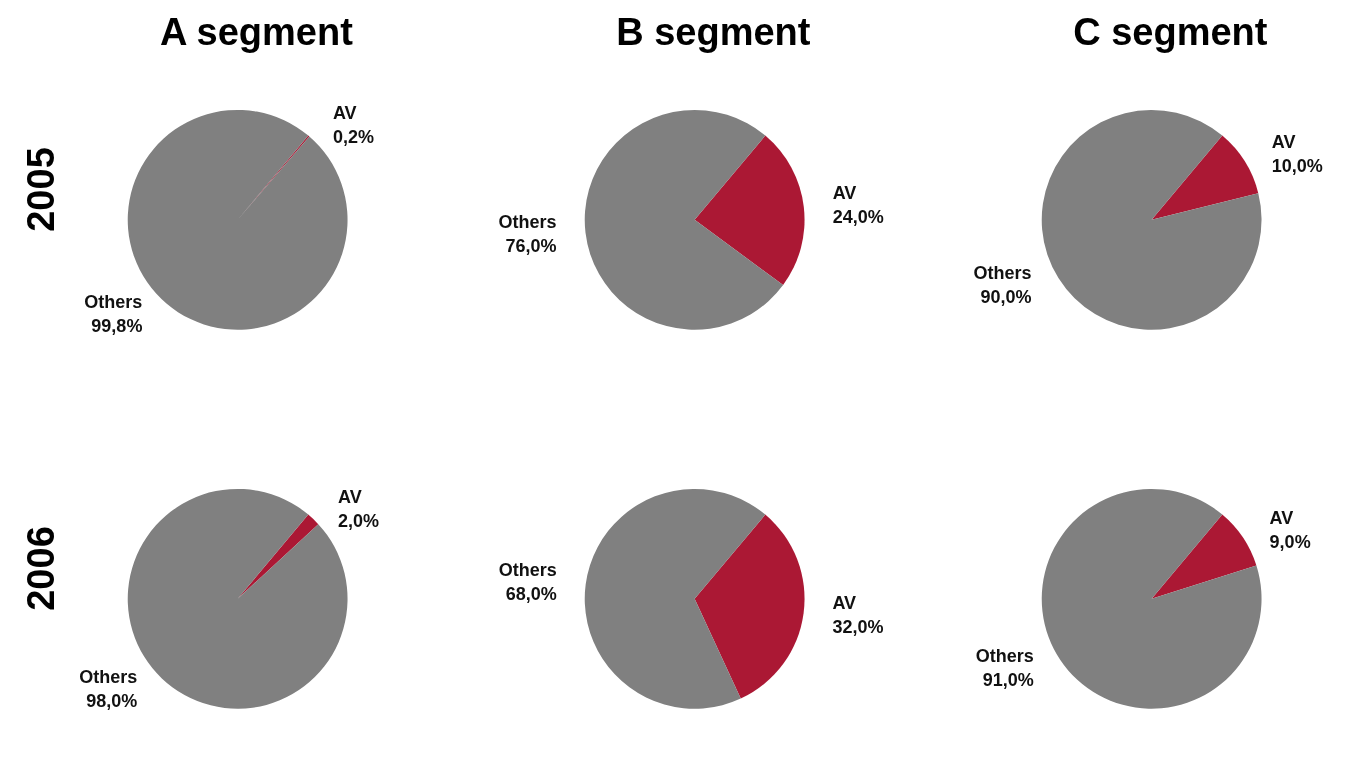 This screenshot has width=1371, height=758. I want to click on data-label: 76,0%, so click(531, 246).